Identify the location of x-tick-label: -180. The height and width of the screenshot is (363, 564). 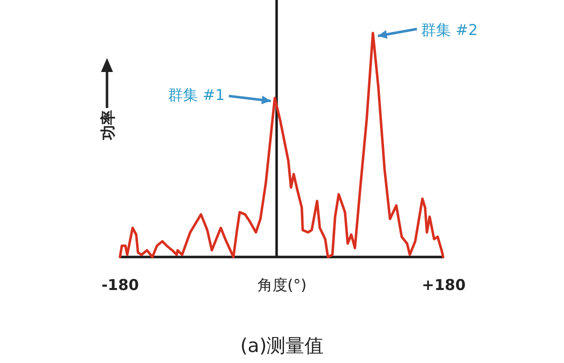
(120, 285).